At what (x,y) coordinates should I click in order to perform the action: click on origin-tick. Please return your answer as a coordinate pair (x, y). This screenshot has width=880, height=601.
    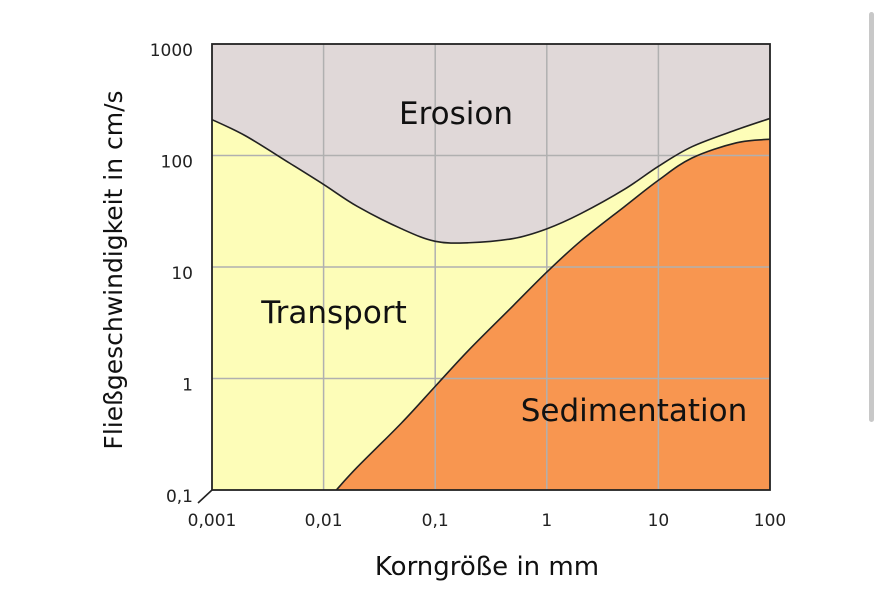
    Looking at the image, I should click on (205, 496).